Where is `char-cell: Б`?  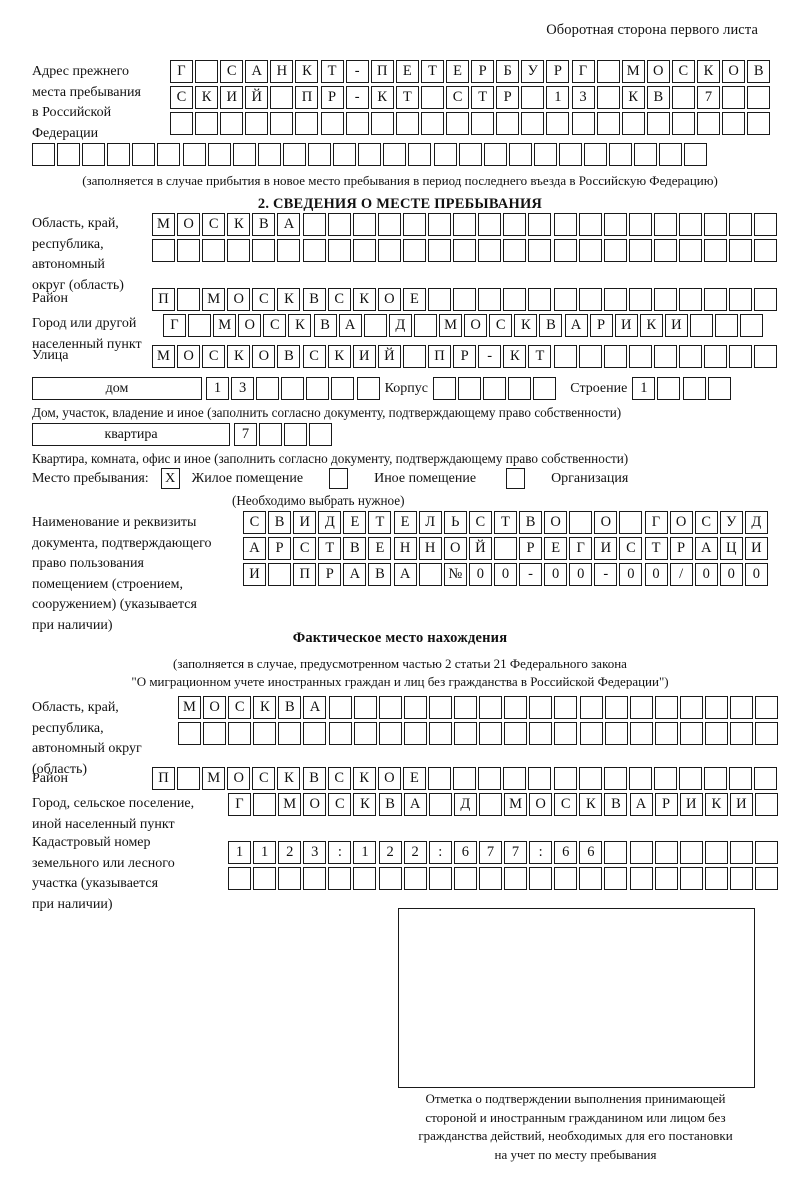
char-cell: Б is located at coordinates (508, 71).